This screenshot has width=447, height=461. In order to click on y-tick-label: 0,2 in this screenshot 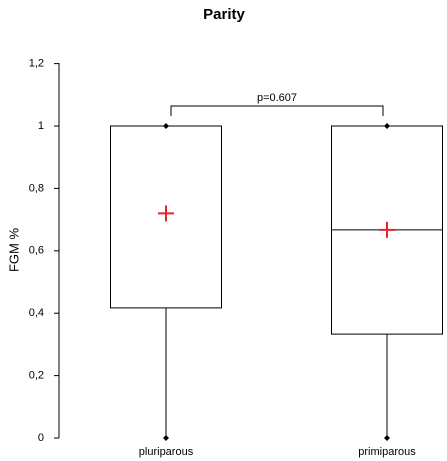, I will do `click(36, 376)`.